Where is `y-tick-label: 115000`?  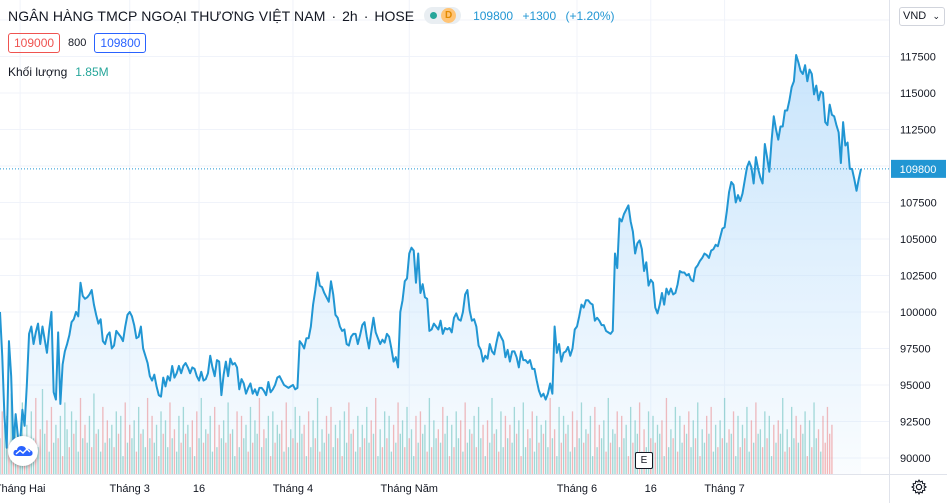
y-tick-label: 115000 is located at coordinates (918, 94).